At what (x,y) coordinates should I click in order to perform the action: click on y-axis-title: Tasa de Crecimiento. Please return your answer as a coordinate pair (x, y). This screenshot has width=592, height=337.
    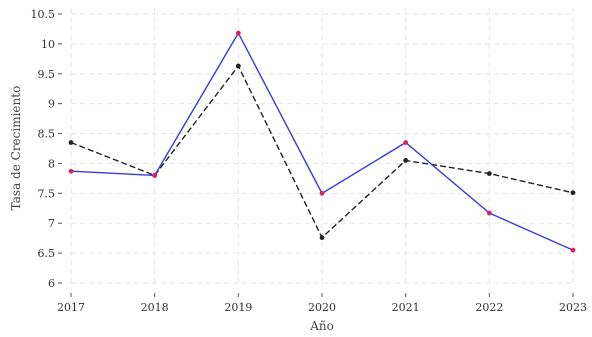
    Looking at the image, I should click on (16, 148).